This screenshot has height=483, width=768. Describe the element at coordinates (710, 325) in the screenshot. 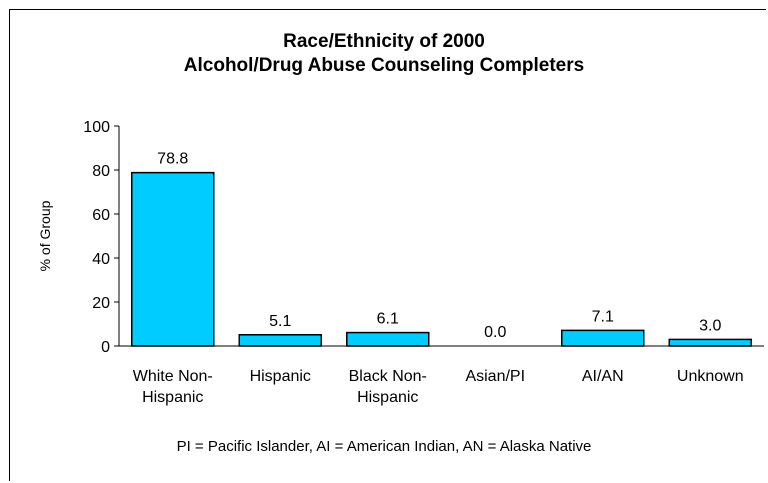

I see `data-label: 3.0` at that location.